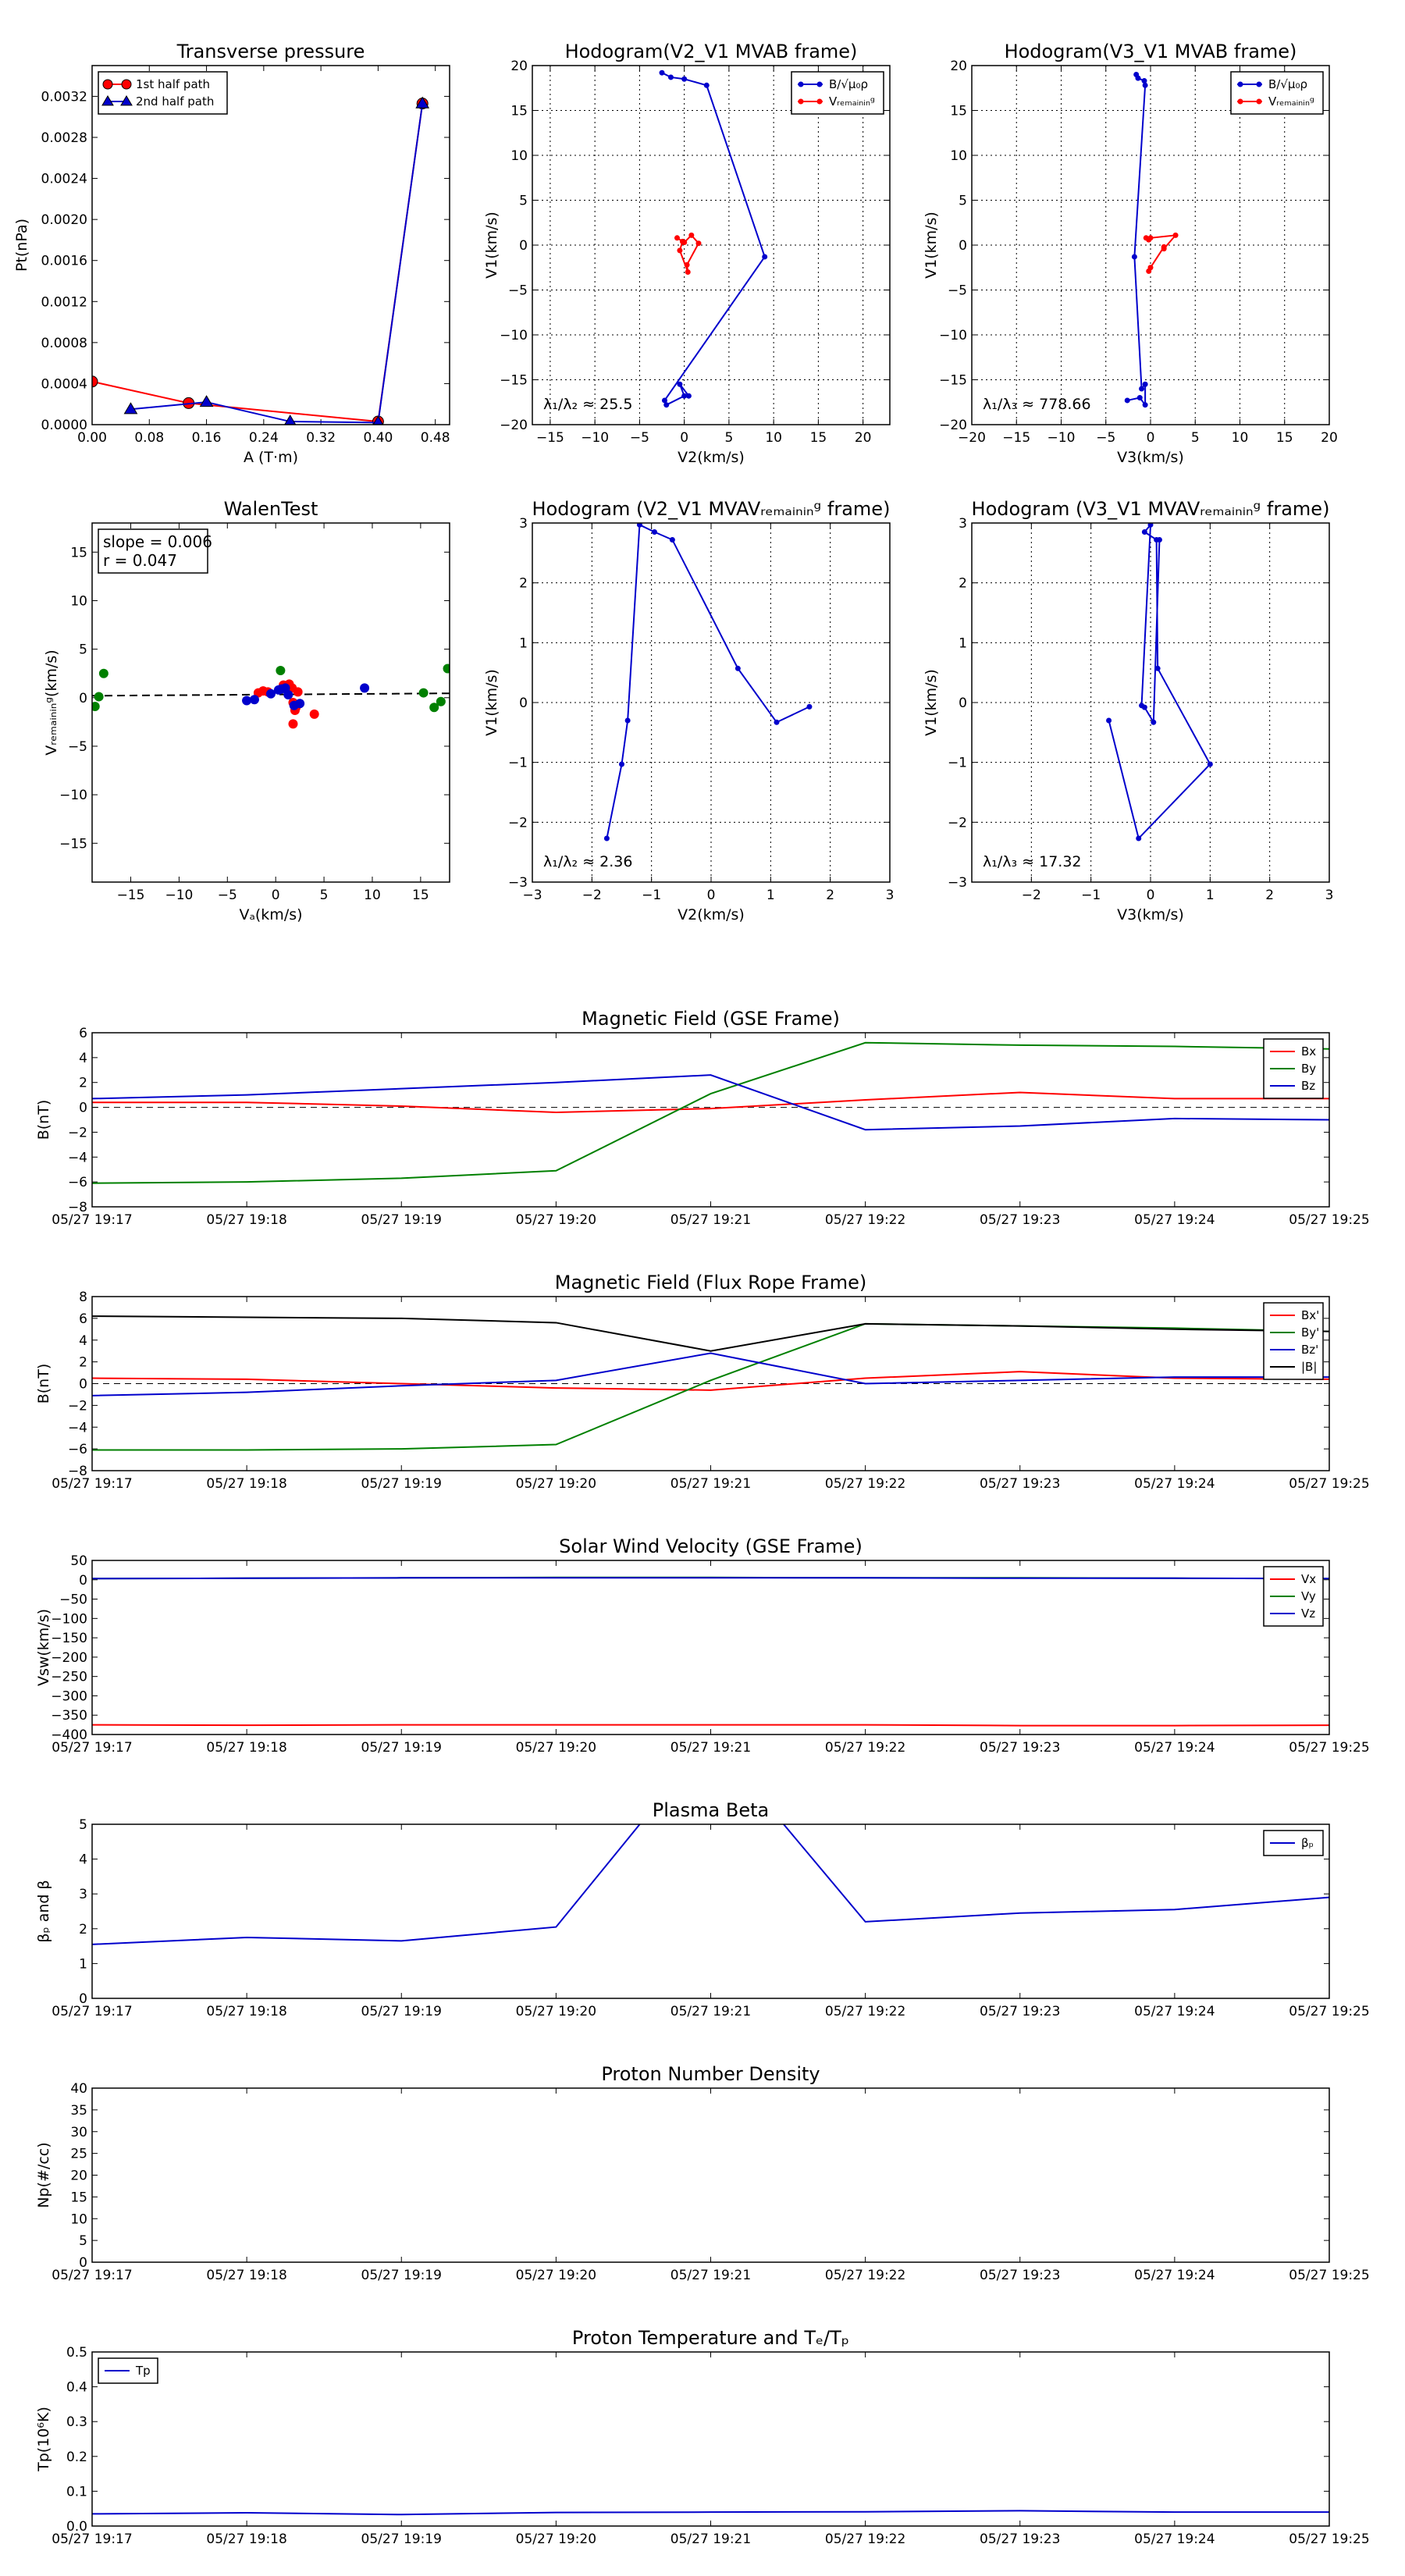  I want to click on x-tick-label: 5, so click(1196, 438).